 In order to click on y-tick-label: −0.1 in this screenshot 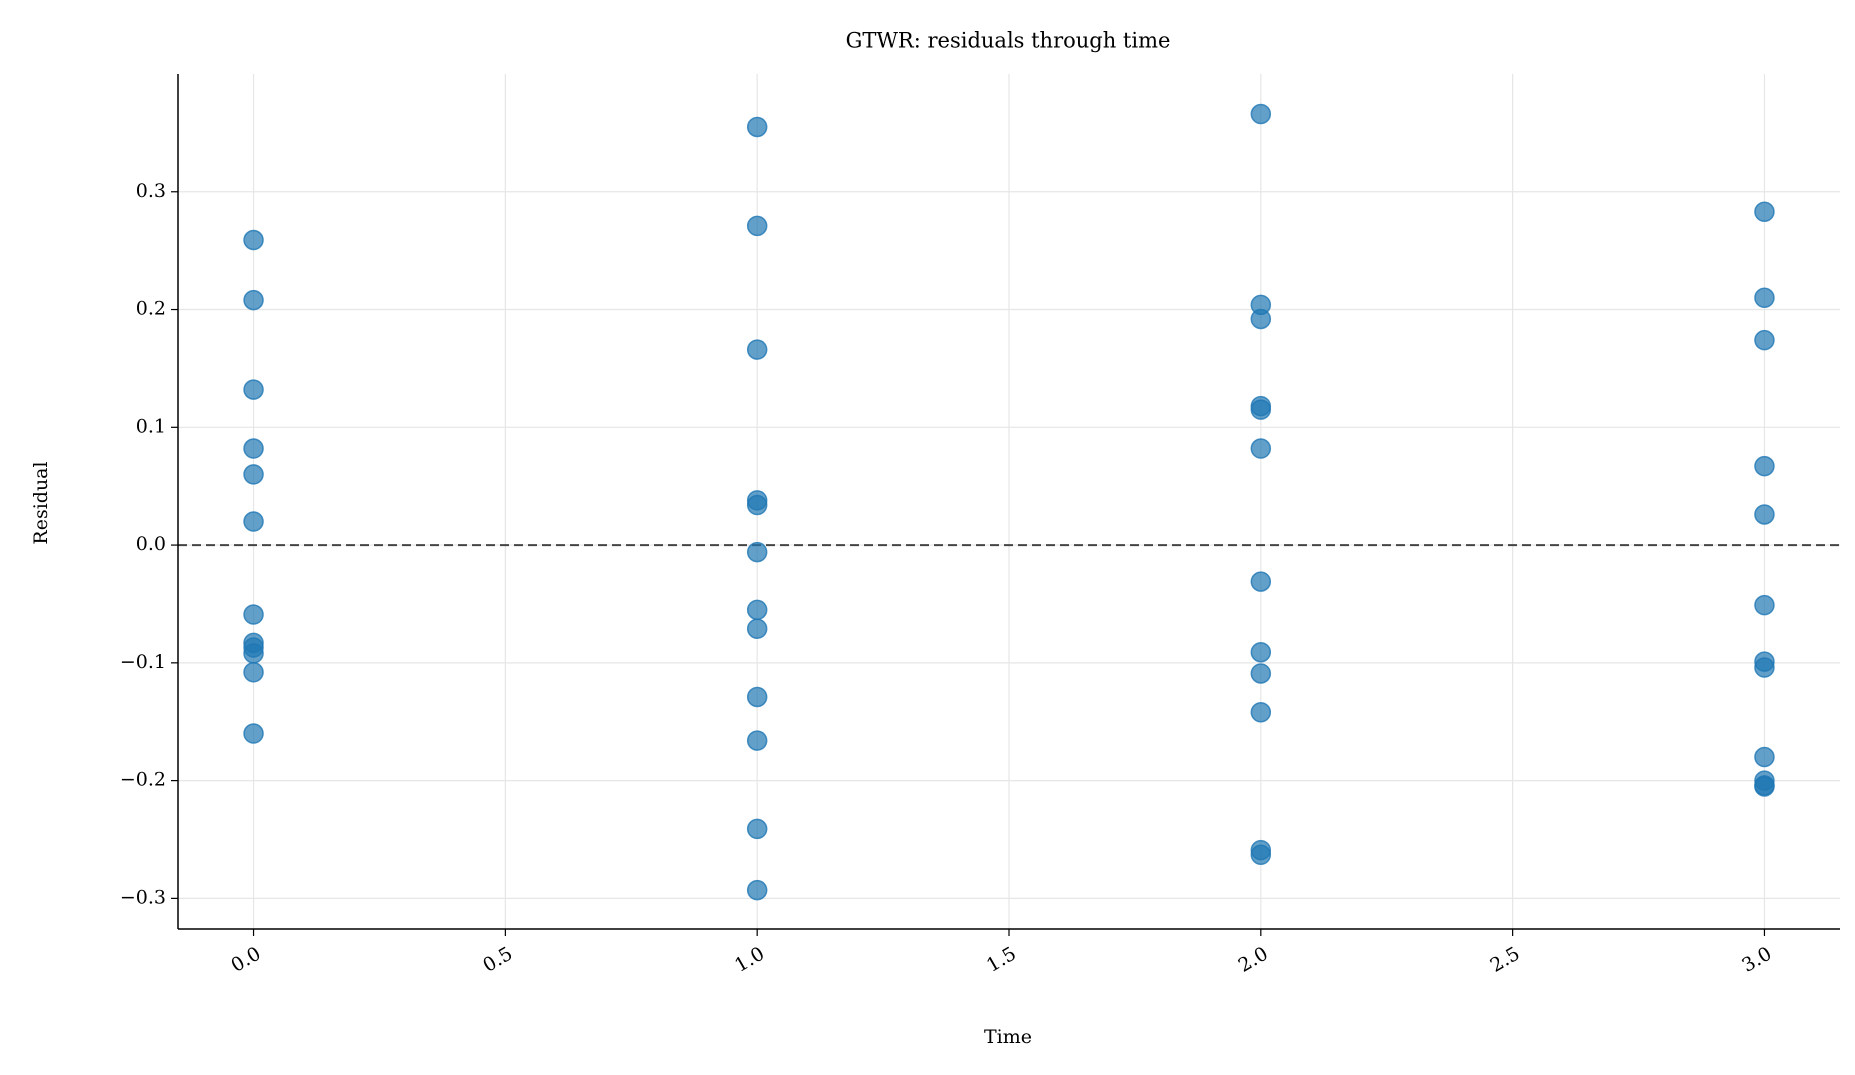, I will do `click(143, 662)`.